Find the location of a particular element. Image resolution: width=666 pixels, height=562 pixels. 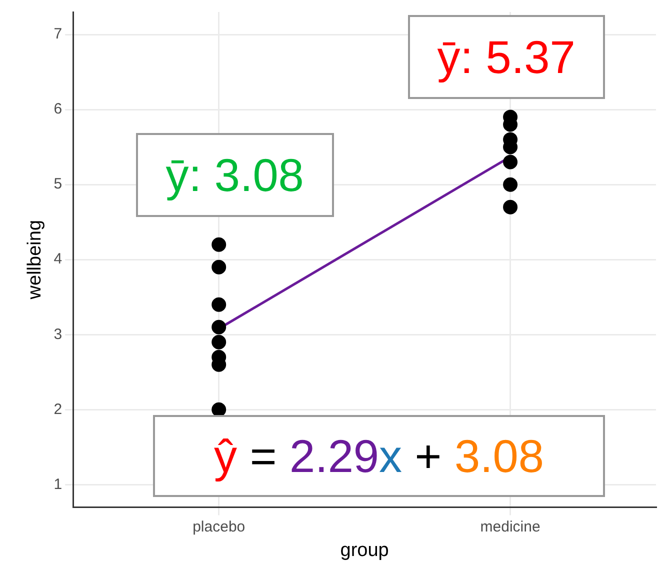

annotation: ȳ: 3.08 is located at coordinates (235, 174).